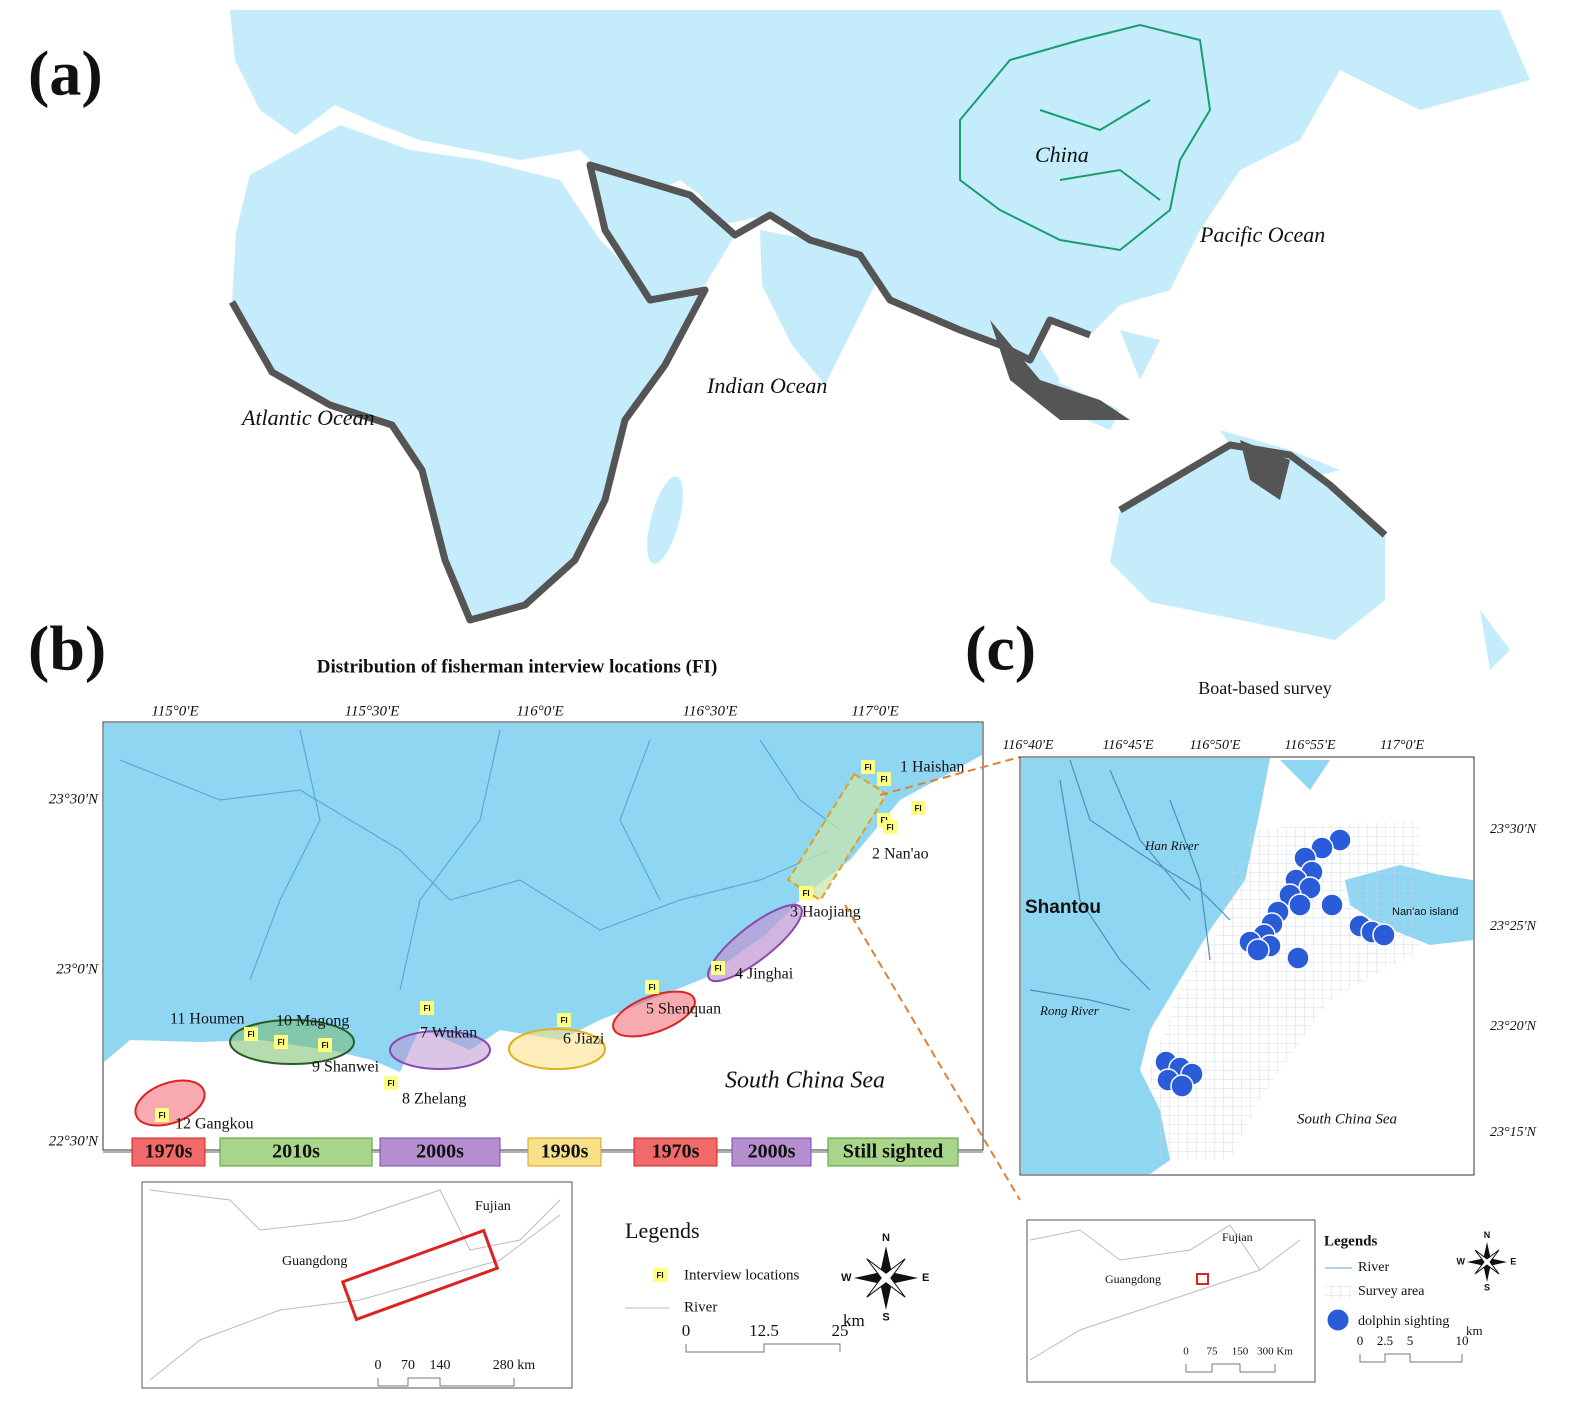 This screenshot has width=1575, height=1414. Describe the element at coordinates (207, 1019) in the screenshot. I see `site-label: 11 Houmen` at that location.